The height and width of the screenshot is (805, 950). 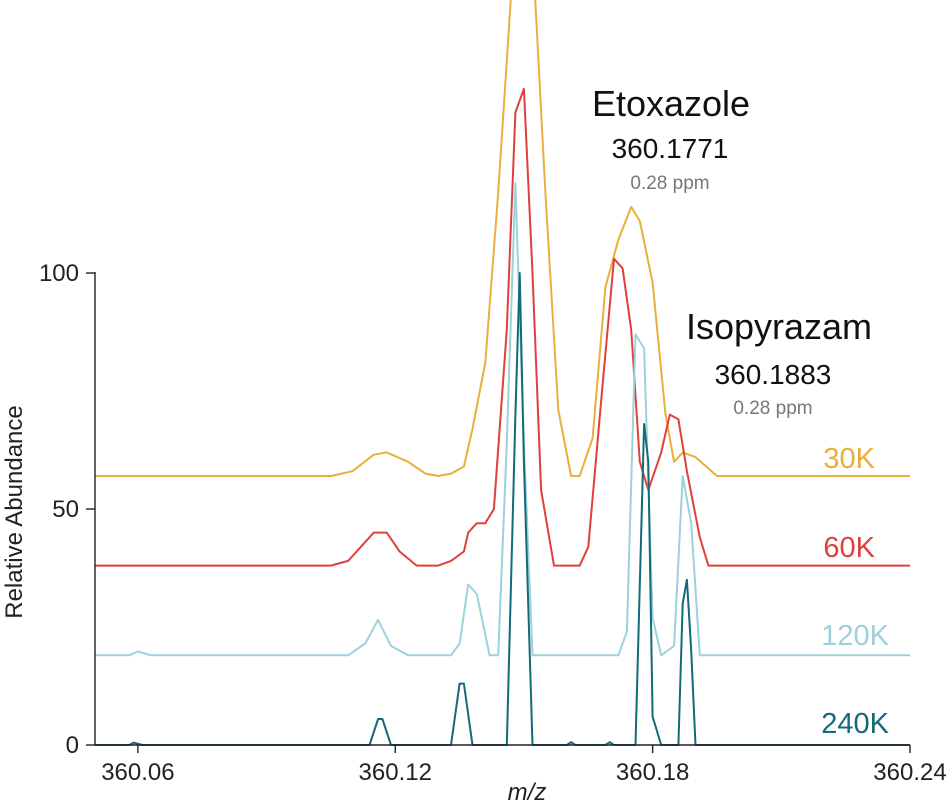 I want to click on y-axis-label: Relative Abundance, so click(x=14, y=512).